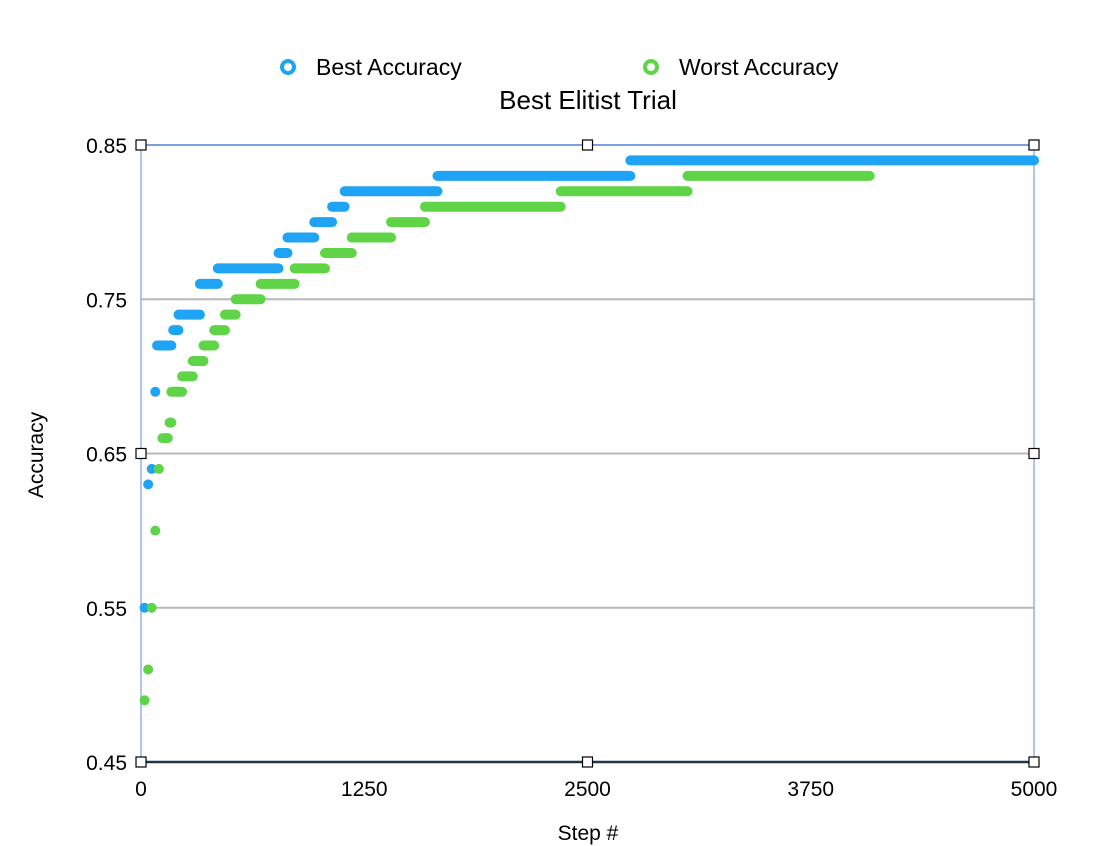 This screenshot has height=846, width=1114. What do you see at coordinates (288, 67) in the screenshot?
I see `legend-marker-best` at bounding box center [288, 67].